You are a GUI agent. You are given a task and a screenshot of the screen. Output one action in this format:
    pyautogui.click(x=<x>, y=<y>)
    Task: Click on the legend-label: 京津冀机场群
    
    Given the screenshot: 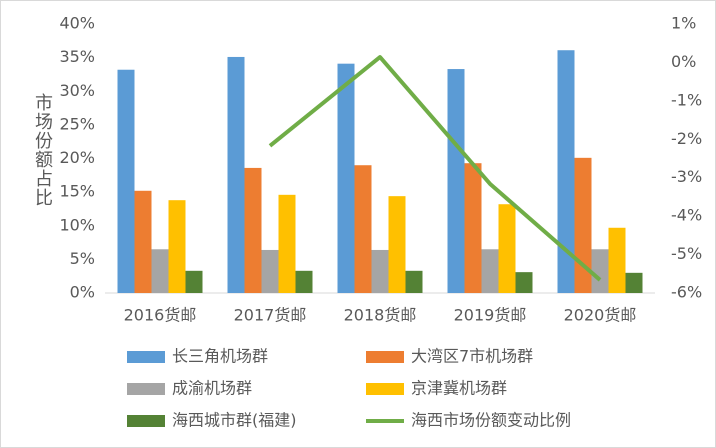 What is the action you would take?
    pyautogui.click(x=459, y=388)
    